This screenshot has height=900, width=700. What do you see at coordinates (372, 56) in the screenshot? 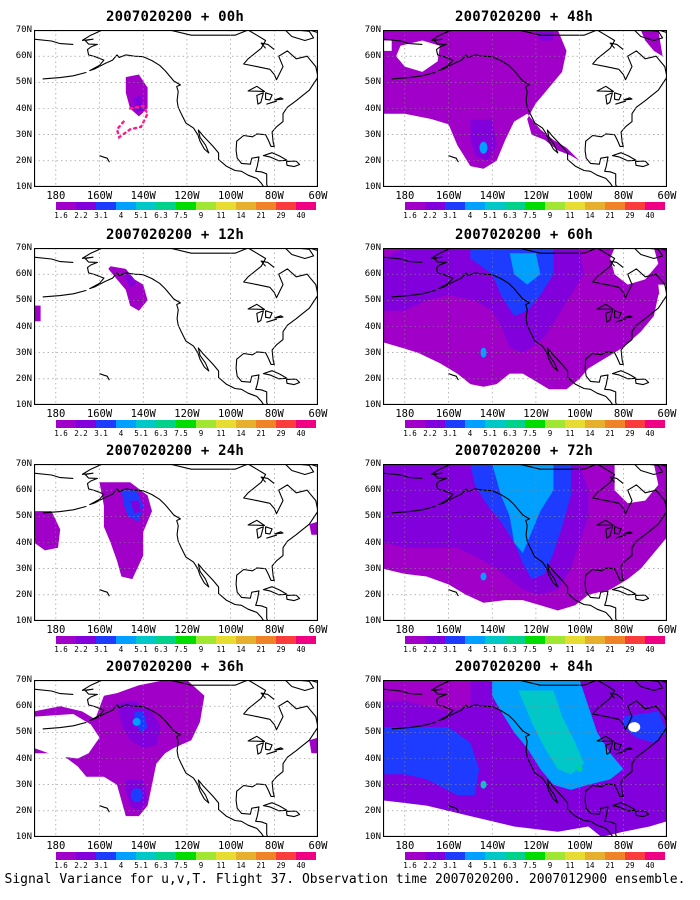
I see `lat-label: 60N` at bounding box center [372, 56].